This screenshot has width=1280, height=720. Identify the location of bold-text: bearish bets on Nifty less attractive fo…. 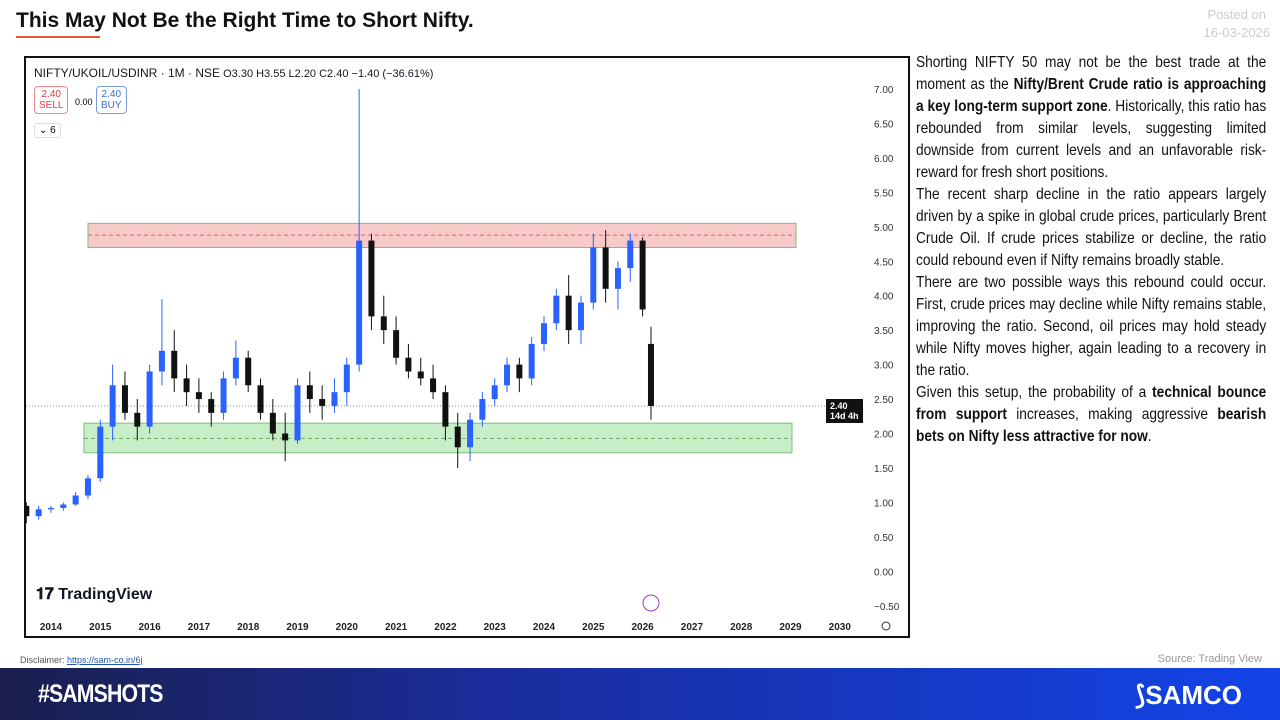
(1091, 425).